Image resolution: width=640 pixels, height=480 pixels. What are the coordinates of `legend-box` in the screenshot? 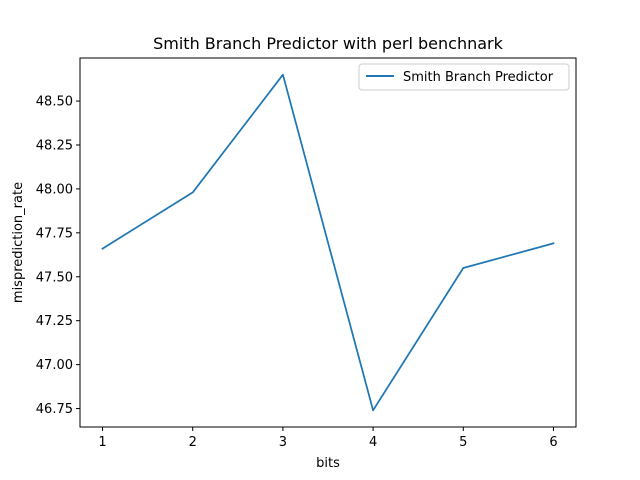 It's located at (464, 77).